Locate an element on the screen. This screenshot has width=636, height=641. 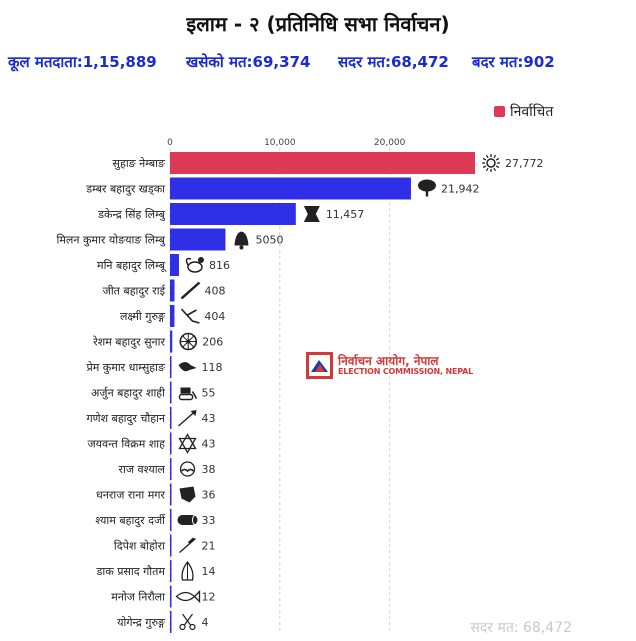
rooster-icon is located at coordinates (194, 265).